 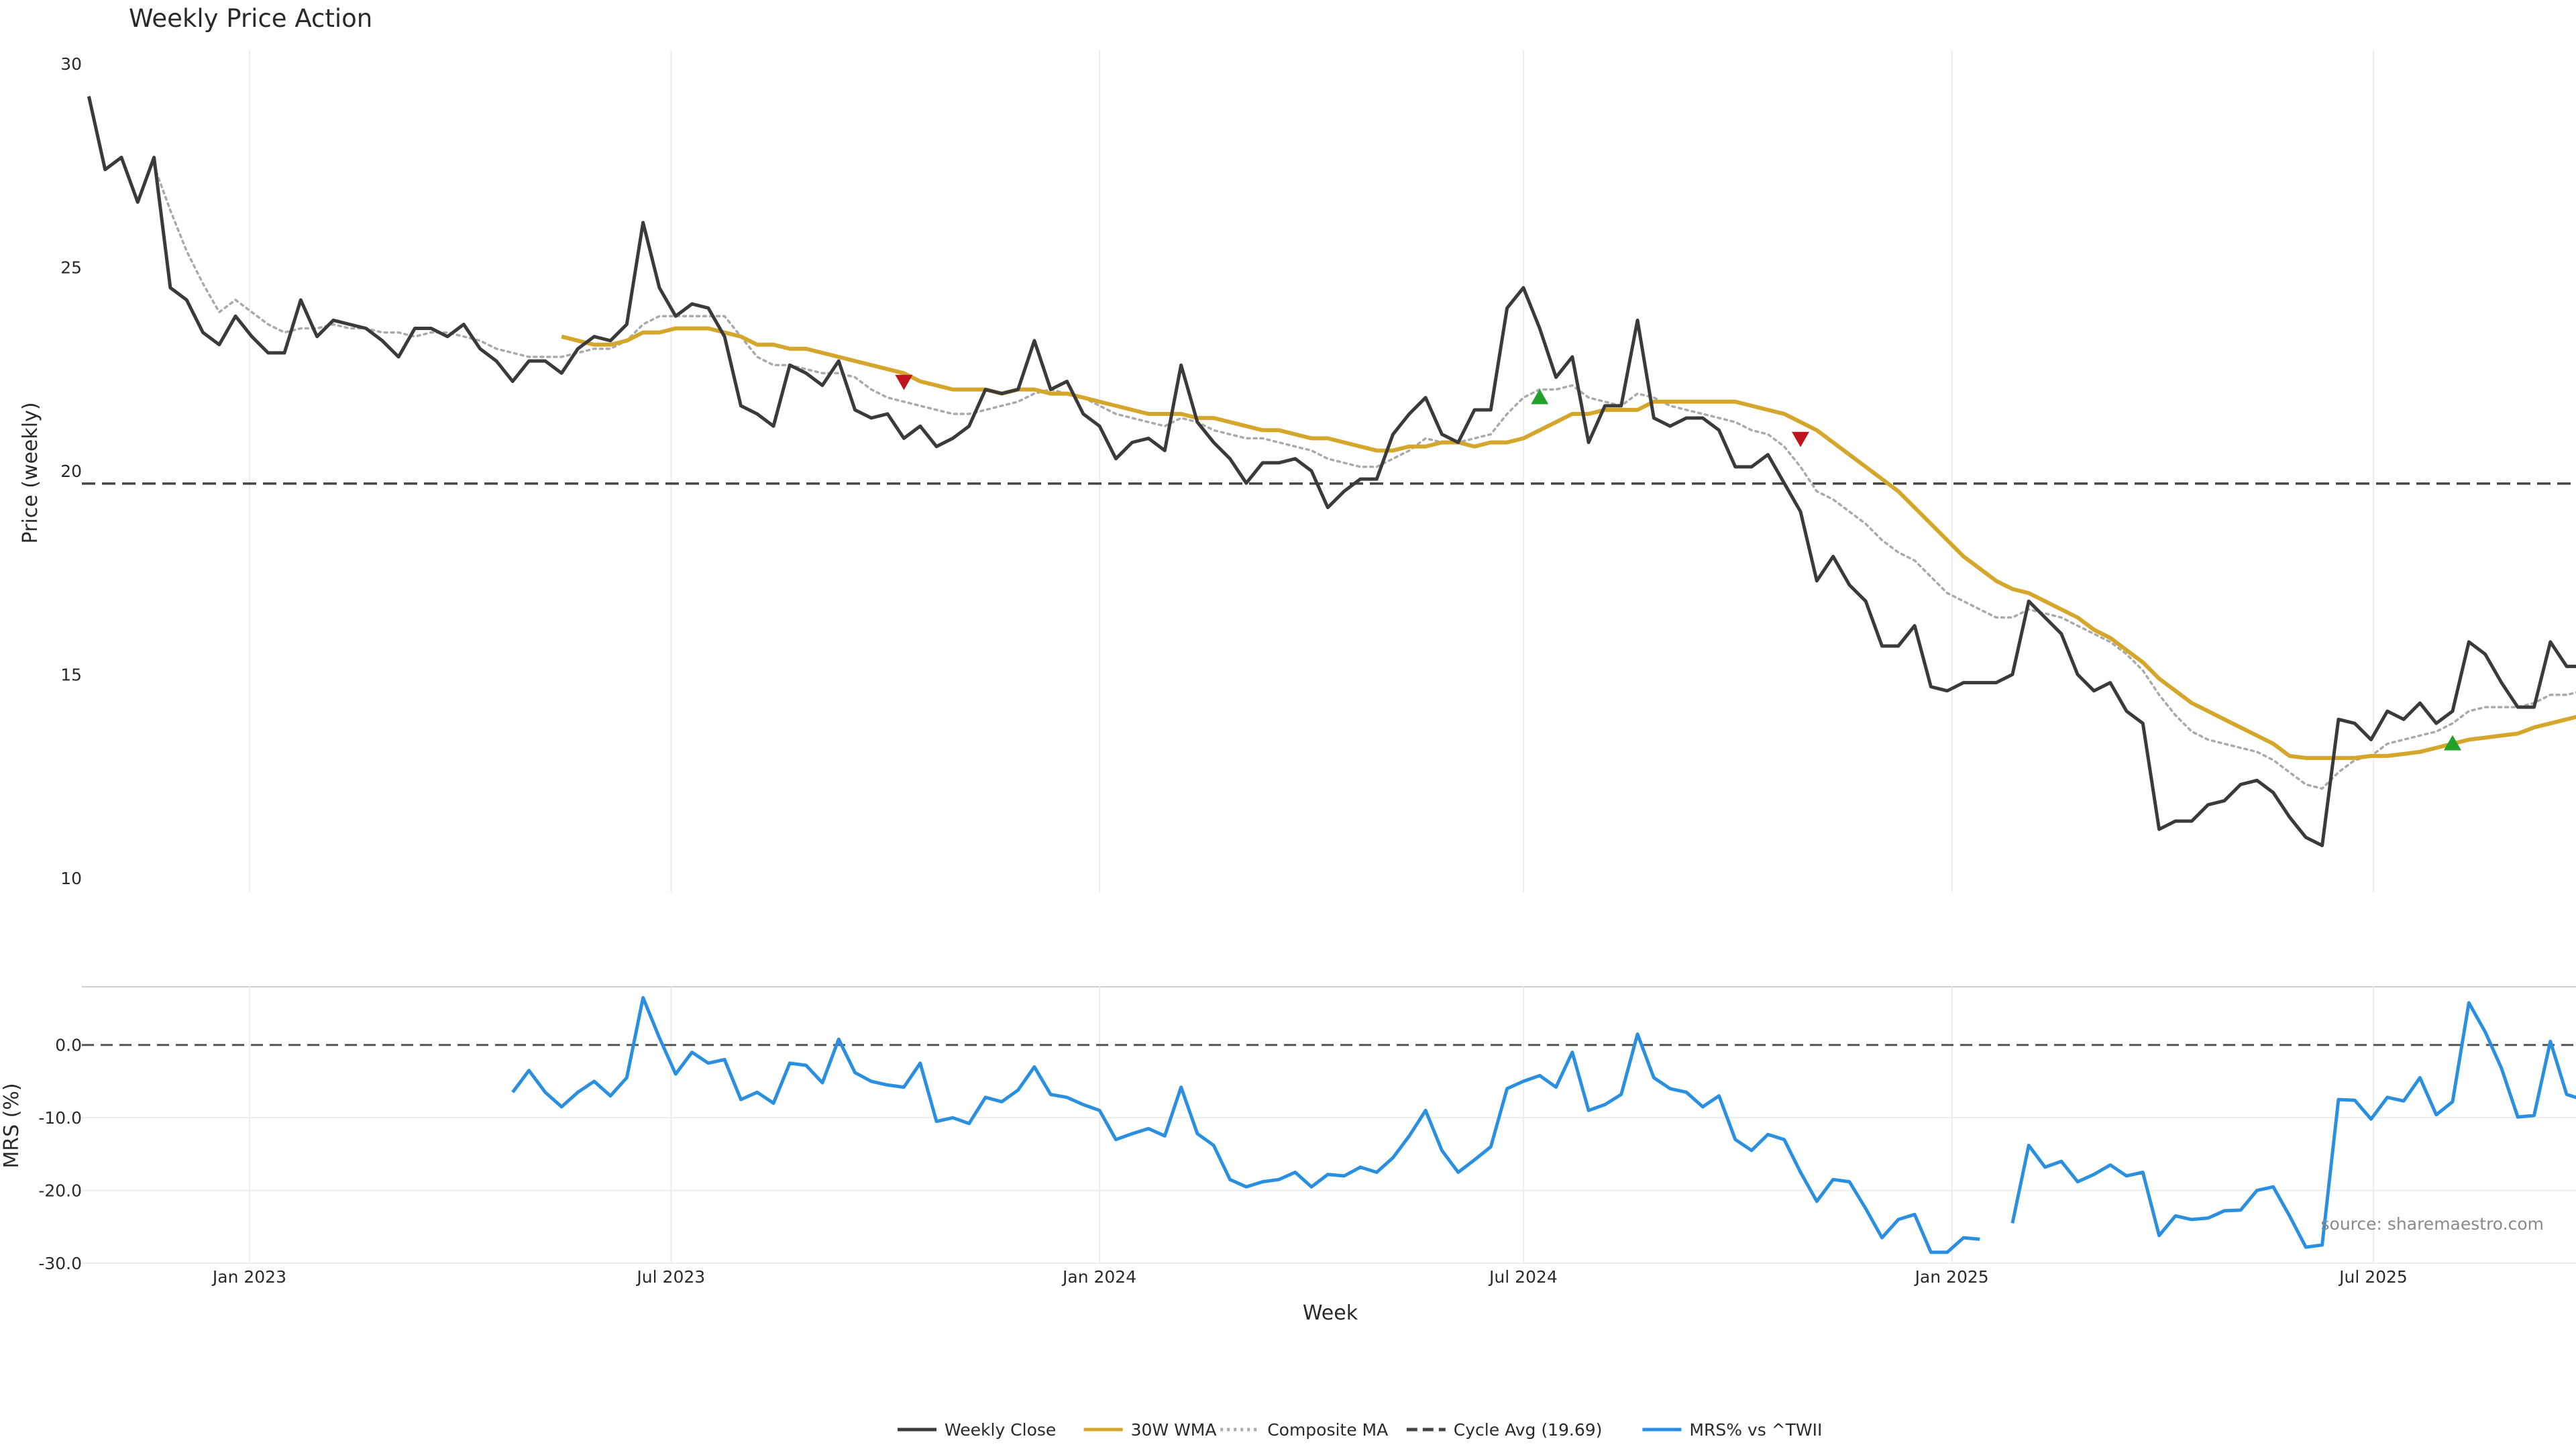 I want to click on price-y-tick-label: 10, so click(x=71, y=878).